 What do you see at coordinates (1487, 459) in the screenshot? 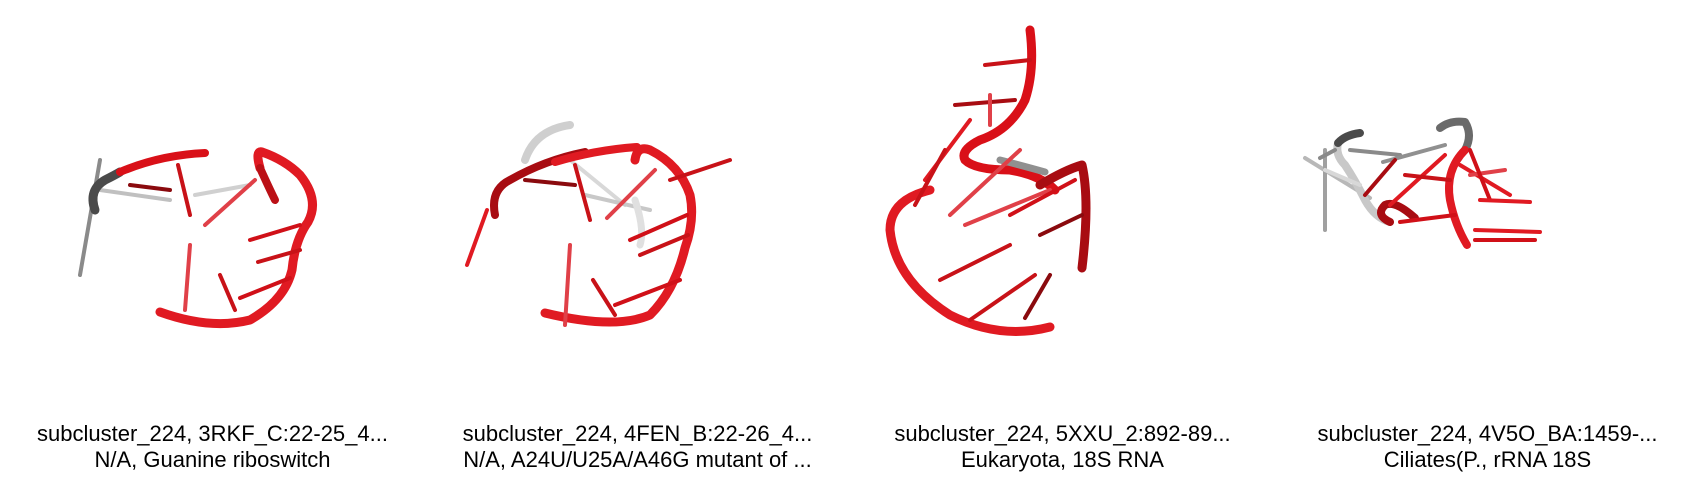
I see `panel-subtitle-4: Ciliates(P., rRNA 18S` at bounding box center [1487, 459].